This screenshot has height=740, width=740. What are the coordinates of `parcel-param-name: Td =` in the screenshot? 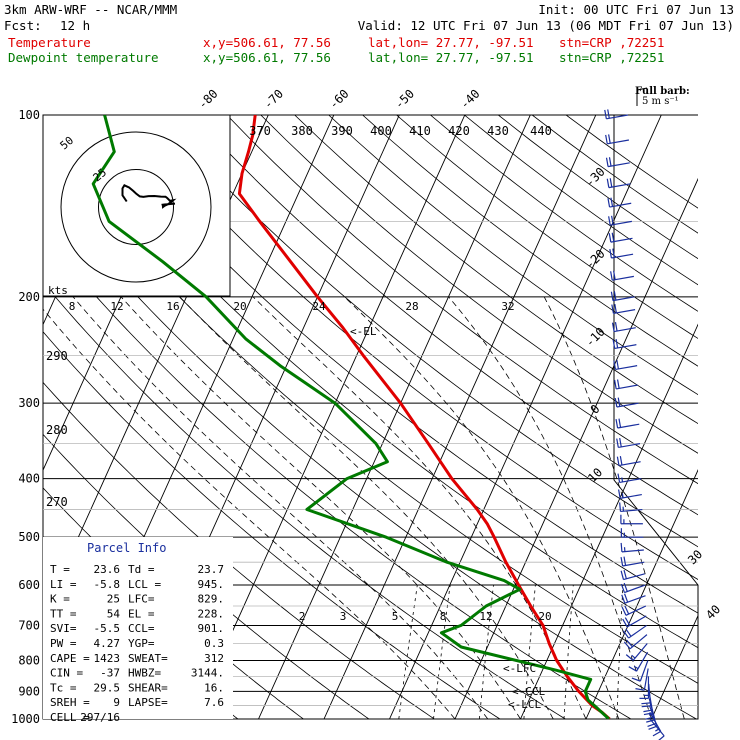 It's located at (141, 569).